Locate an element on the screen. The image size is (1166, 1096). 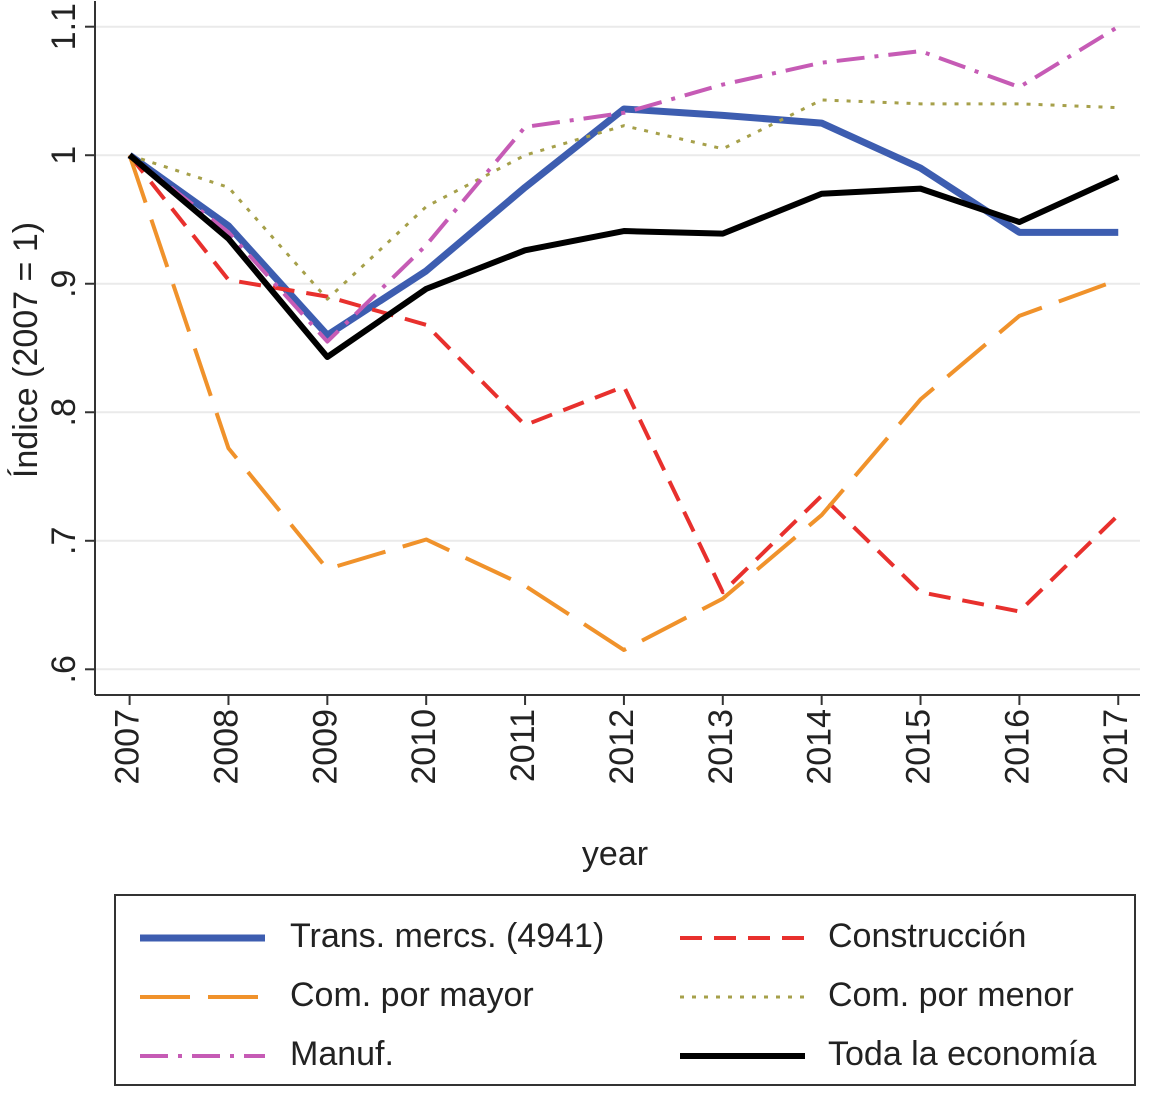
x-tick-label: 2010 is located at coordinates (424, 747).